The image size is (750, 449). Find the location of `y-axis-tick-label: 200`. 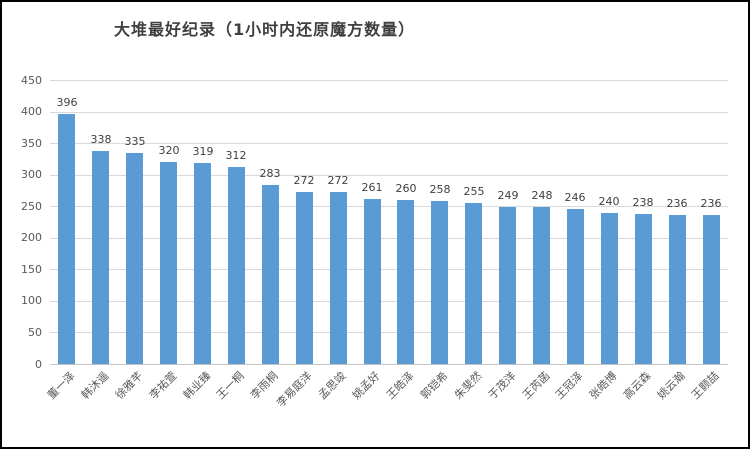

y-axis-tick-label: 200 is located at coordinates (31, 237).